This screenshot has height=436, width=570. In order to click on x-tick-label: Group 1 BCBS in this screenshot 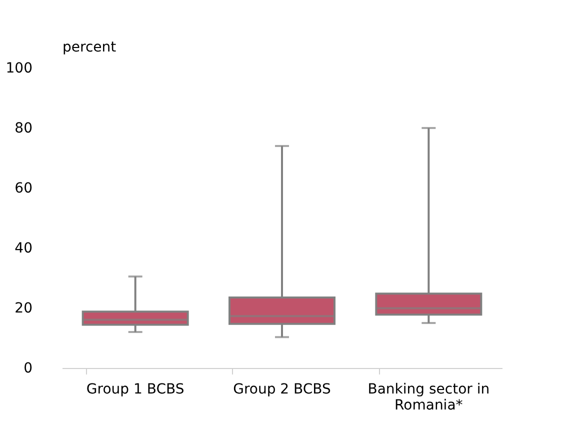, I will do `click(135, 390)`.